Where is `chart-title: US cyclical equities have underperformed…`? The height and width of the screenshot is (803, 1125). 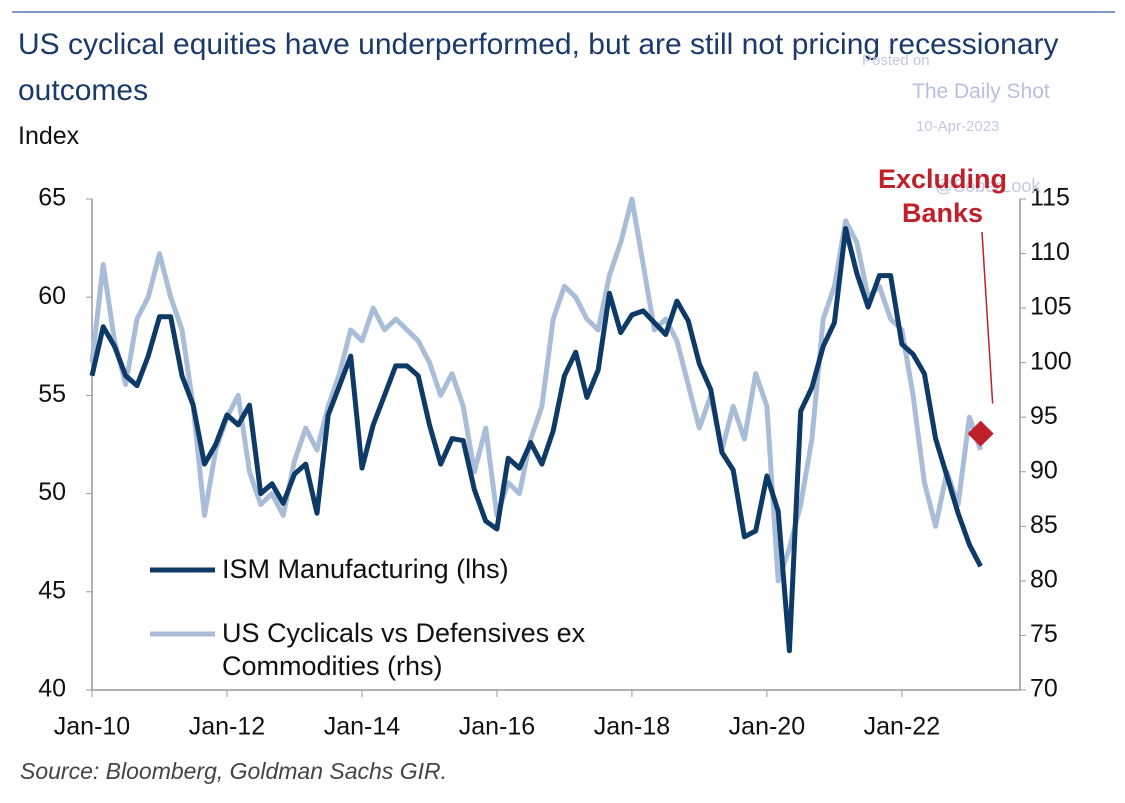 chart-title: US cyclical equities have underperformed… is located at coordinates (538, 67).